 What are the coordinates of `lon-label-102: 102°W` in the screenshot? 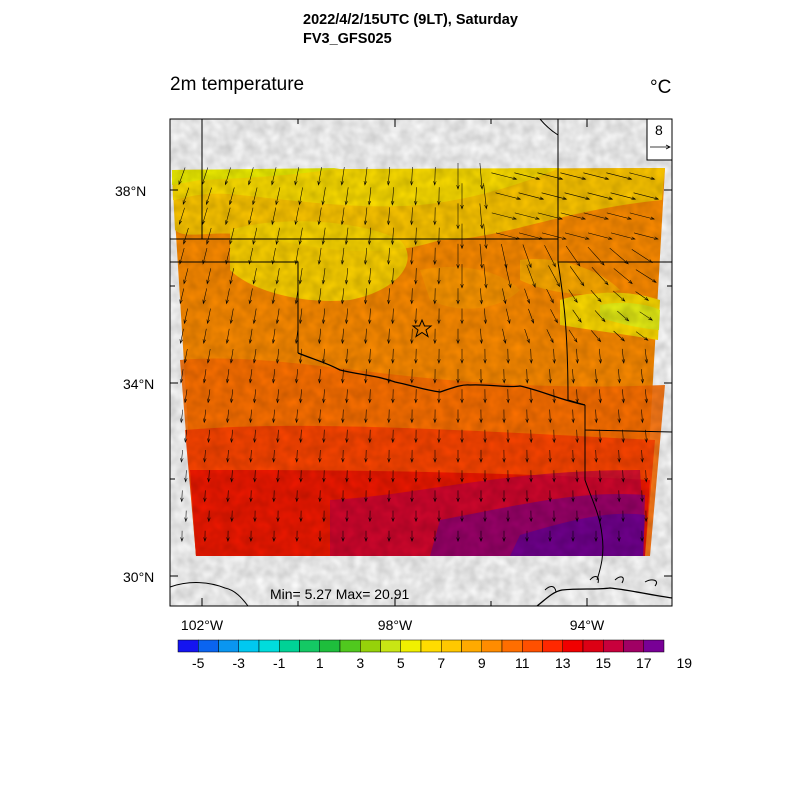 It's located at (202, 625).